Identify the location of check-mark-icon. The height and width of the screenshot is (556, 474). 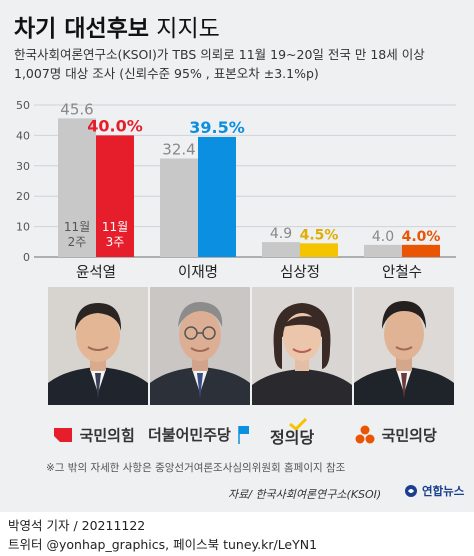
(298, 424).